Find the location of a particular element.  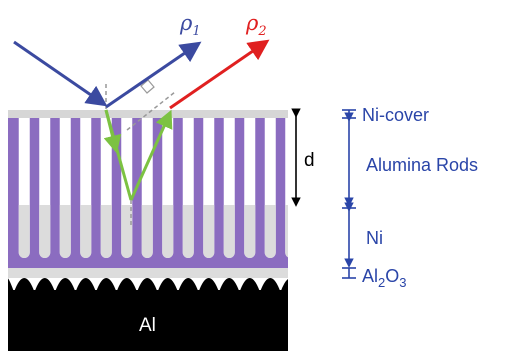

al-substrate-body is located at coordinates (148, 320).